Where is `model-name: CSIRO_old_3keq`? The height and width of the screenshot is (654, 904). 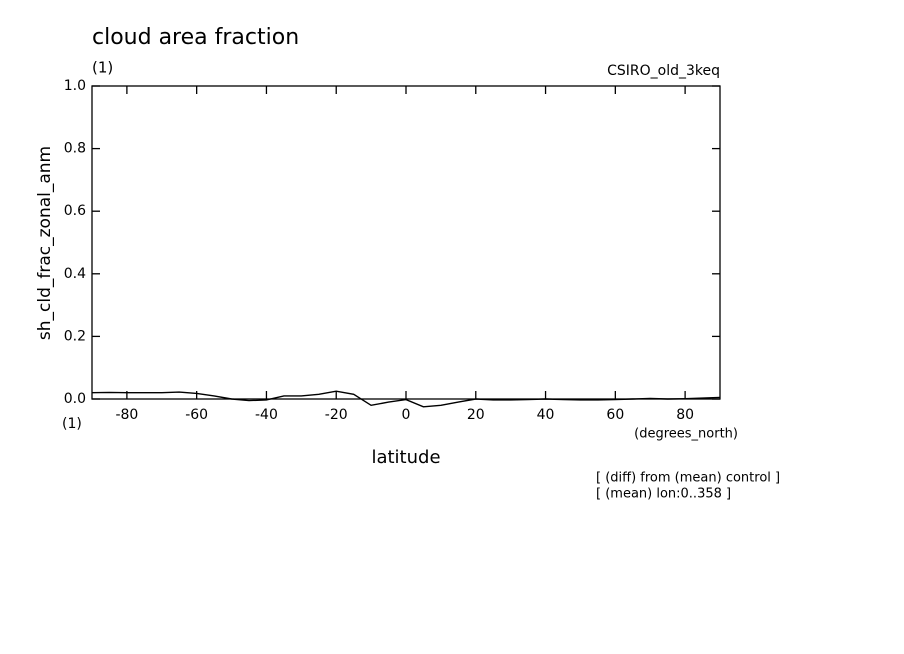
model-name: CSIRO_old_3keq is located at coordinates (663, 71).